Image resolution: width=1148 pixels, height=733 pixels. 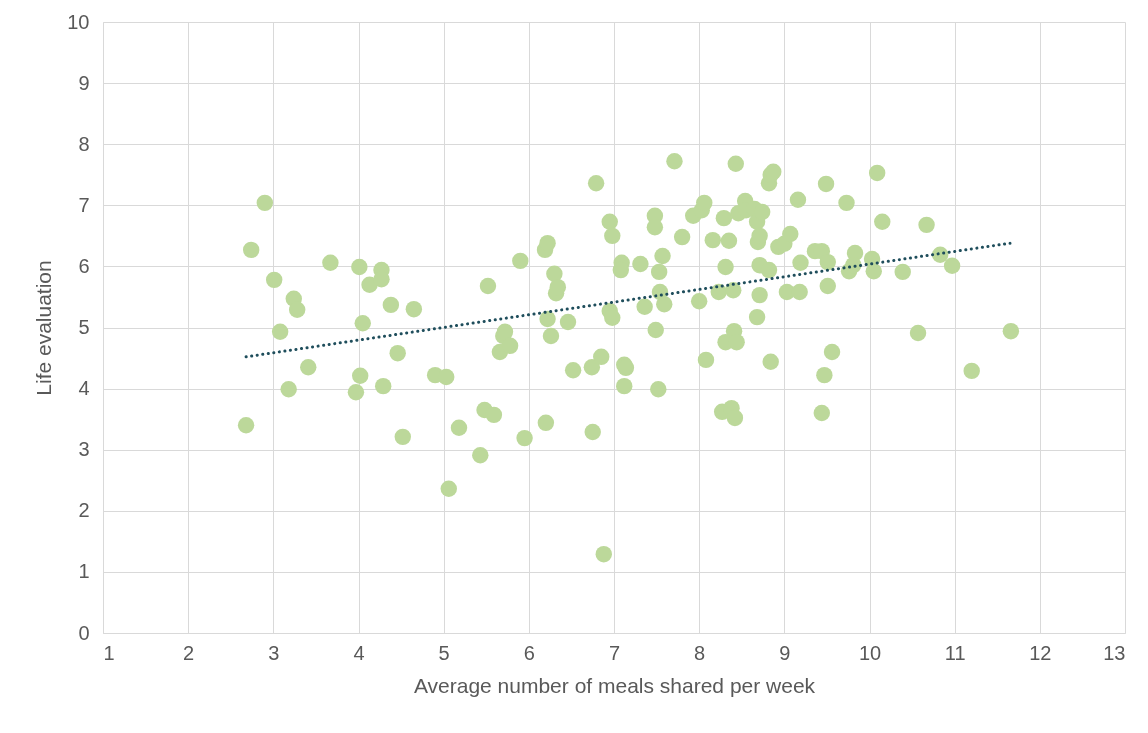 What do you see at coordinates (84, 327) in the screenshot?
I see `y-tick-label: 5` at bounding box center [84, 327].